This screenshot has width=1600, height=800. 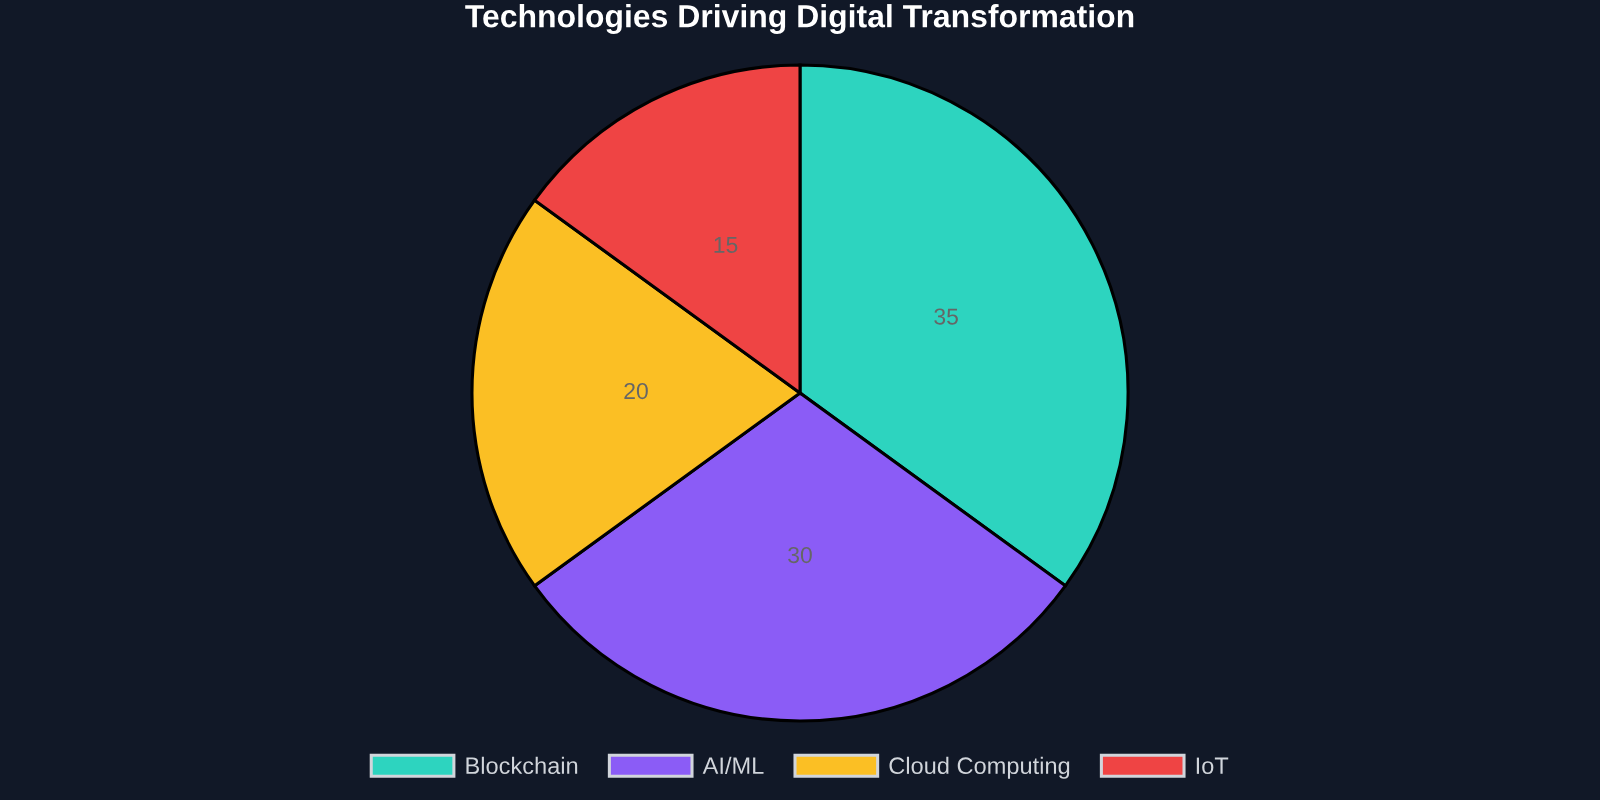 I want to click on data-label: 35, so click(x=946, y=316).